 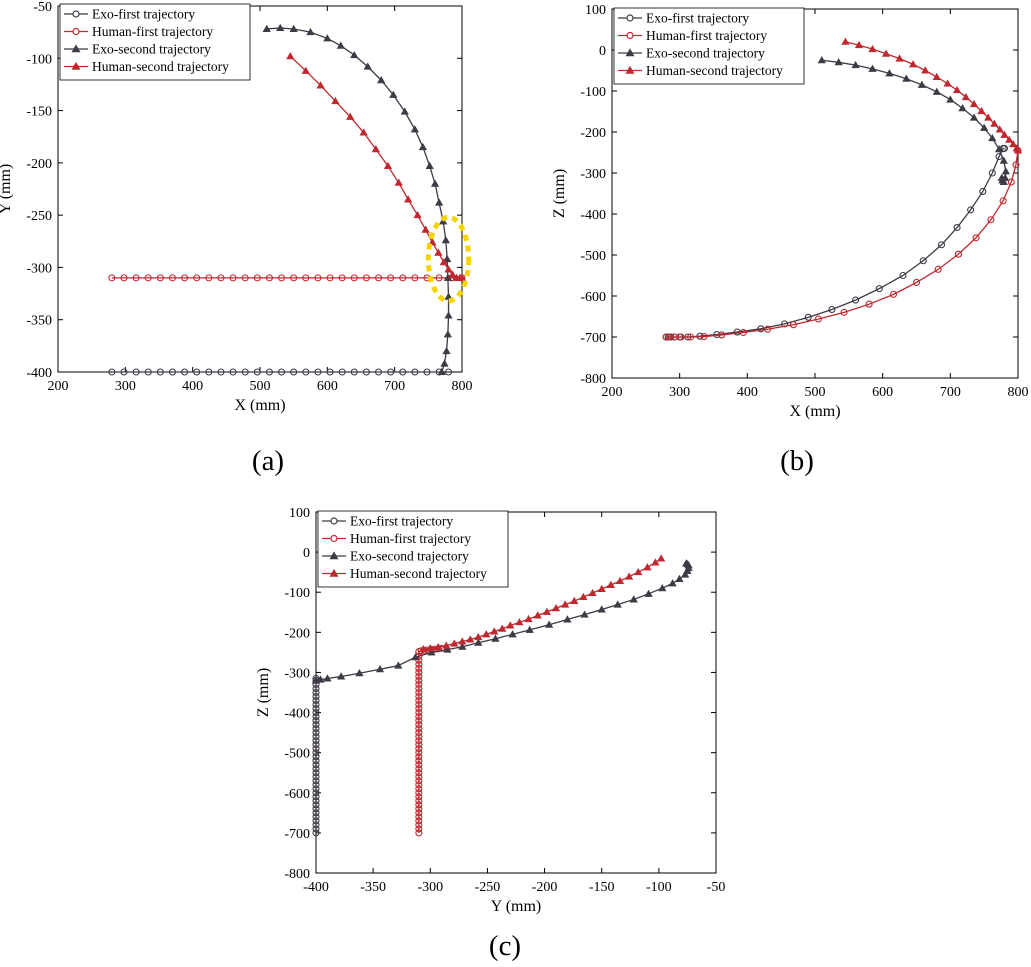 I want to click on x-tick-label: -150, so click(x=602, y=887).